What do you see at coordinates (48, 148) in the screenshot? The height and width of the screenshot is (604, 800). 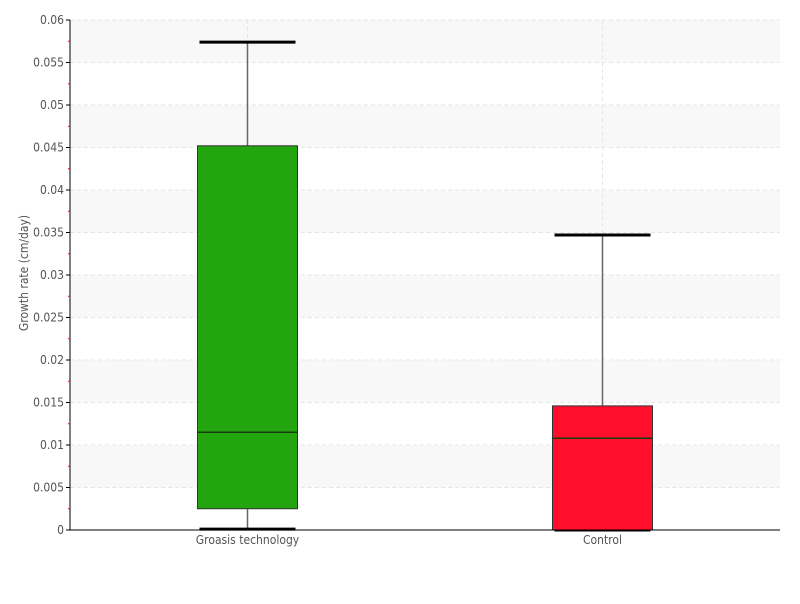 I see `y-tick-label: 0.045` at bounding box center [48, 148].